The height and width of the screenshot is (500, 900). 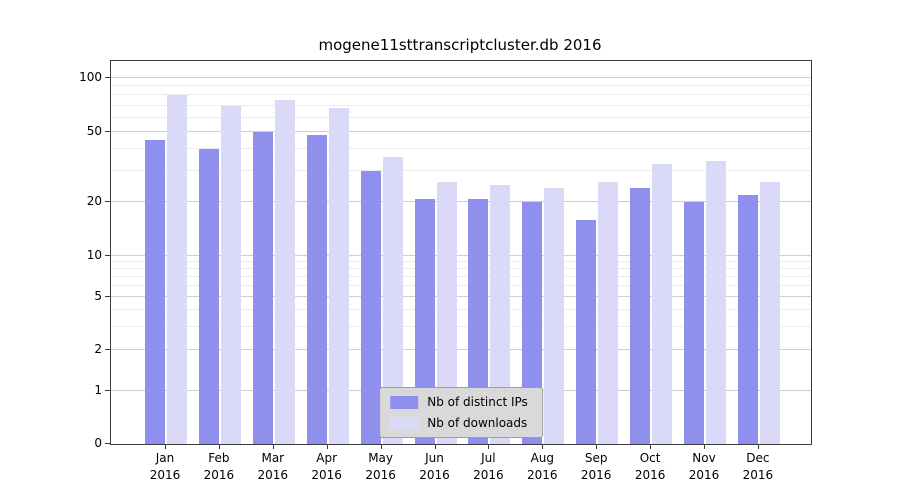 What do you see at coordinates (542, 466) in the screenshot?
I see `x-tick-label-aug: Aug 2016` at bounding box center [542, 466].